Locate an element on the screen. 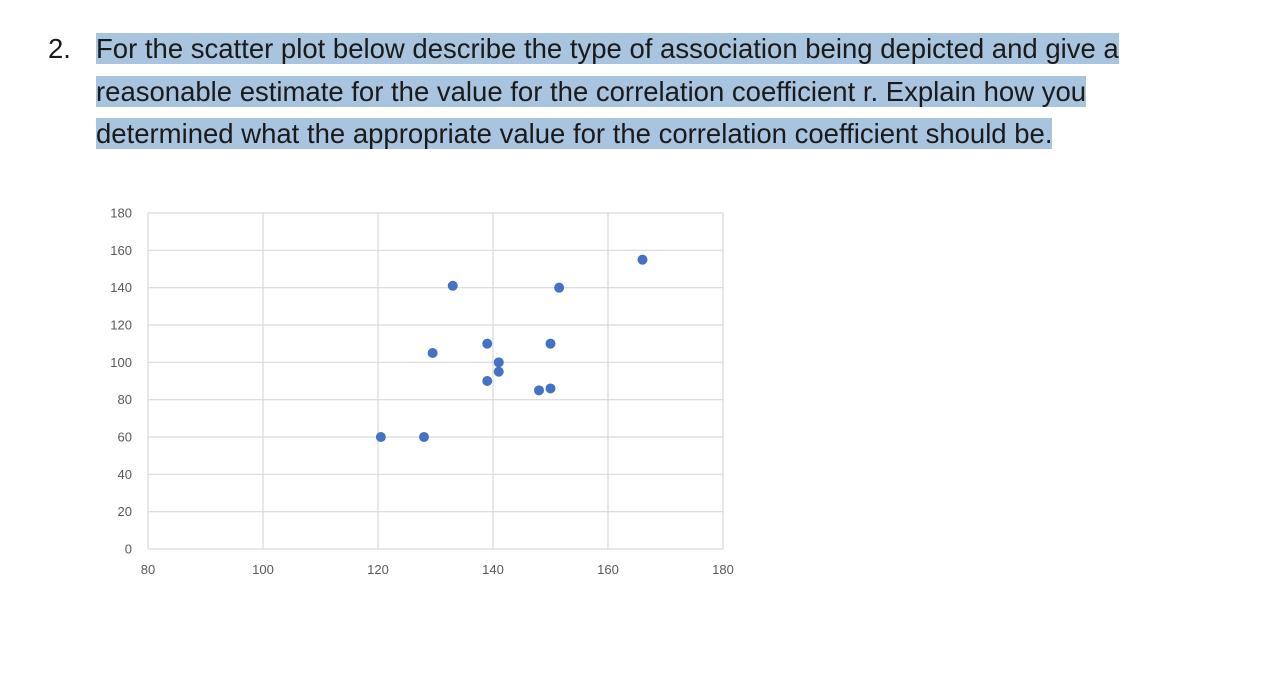 The width and height of the screenshot is (1262, 686). y-tick-label-3: 60 is located at coordinates (125, 437).